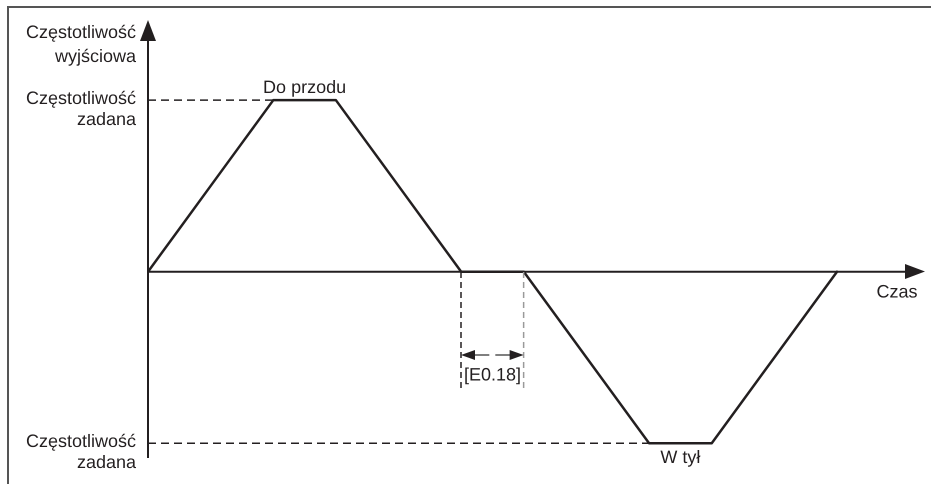 The width and height of the screenshot is (931, 484). Describe the element at coordinates (897, 292) in the screenshot. I see `x-axis-title: Czas` at that location.